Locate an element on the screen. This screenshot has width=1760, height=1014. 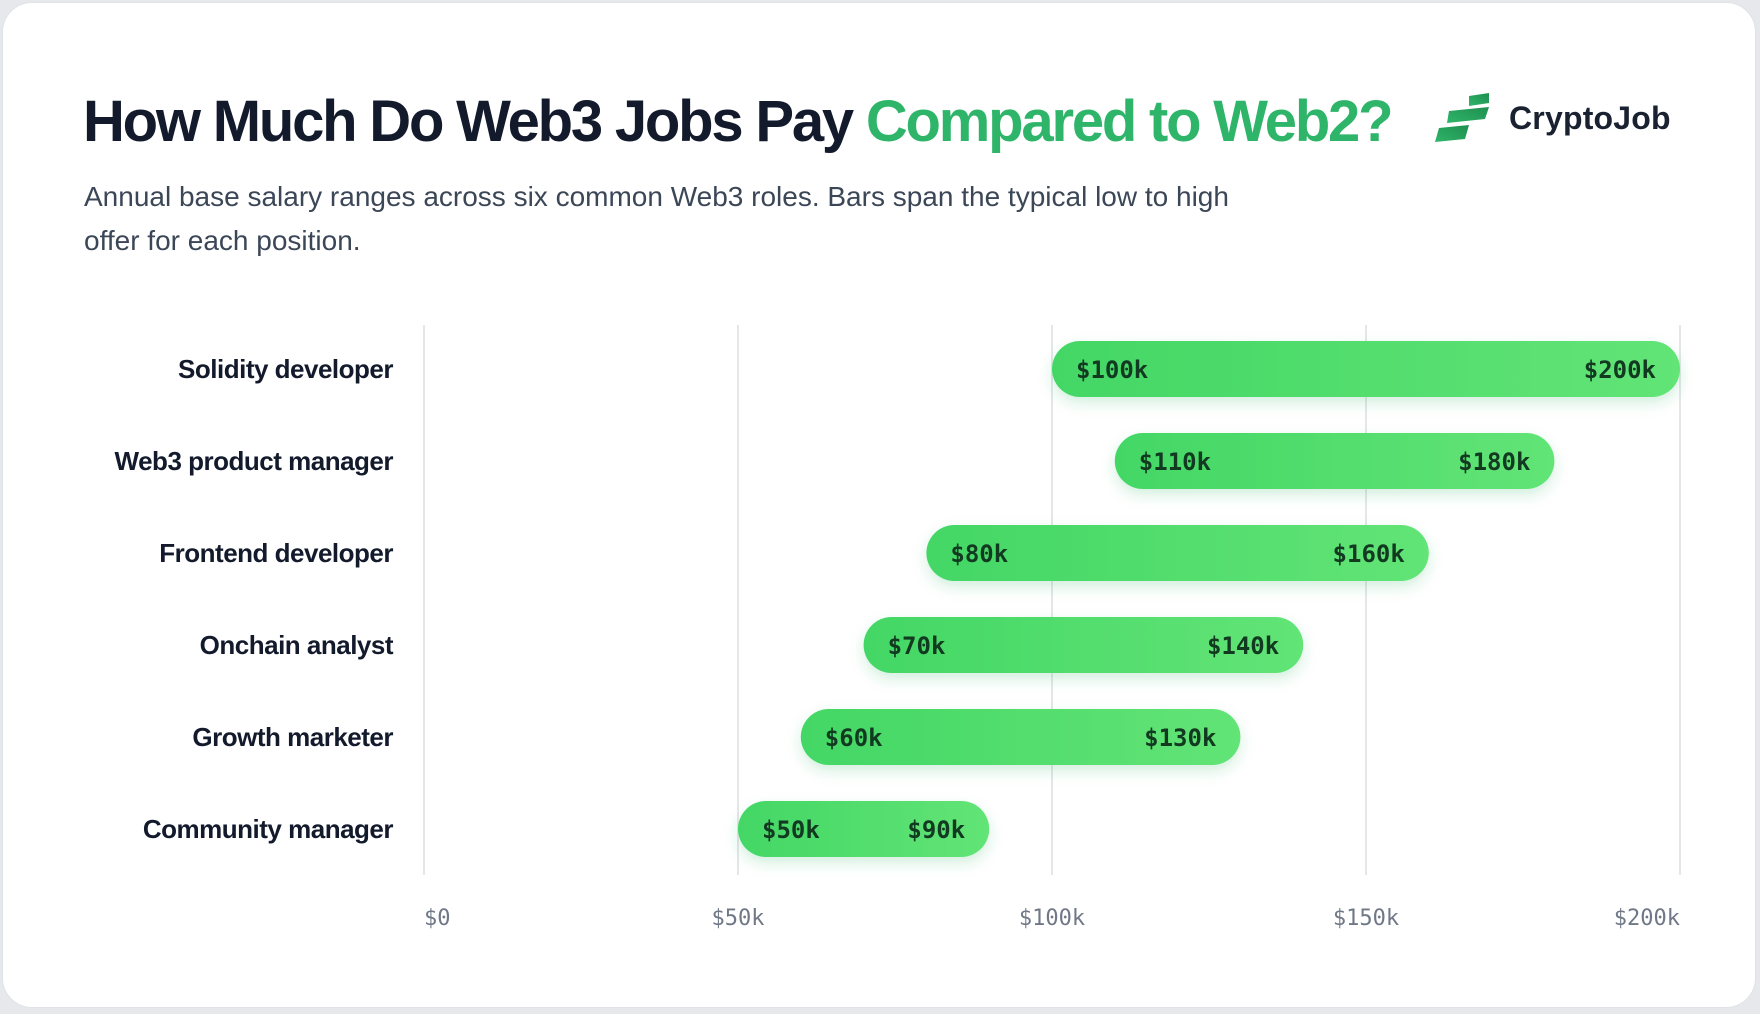
category-label: Frontend developer is located at coordinates (276, 553).